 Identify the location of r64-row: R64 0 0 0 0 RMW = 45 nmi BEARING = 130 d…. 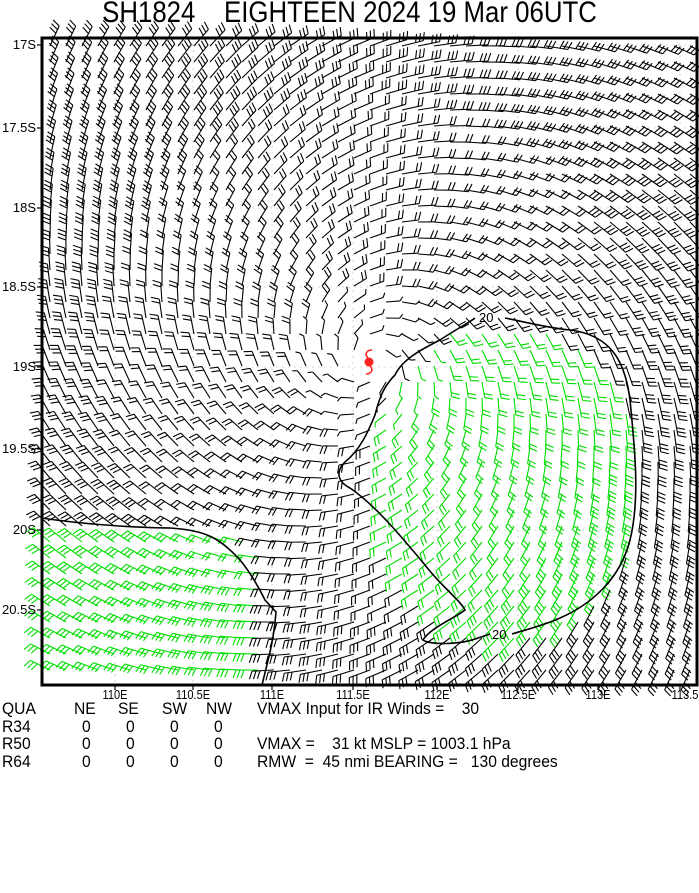
(11, 762).